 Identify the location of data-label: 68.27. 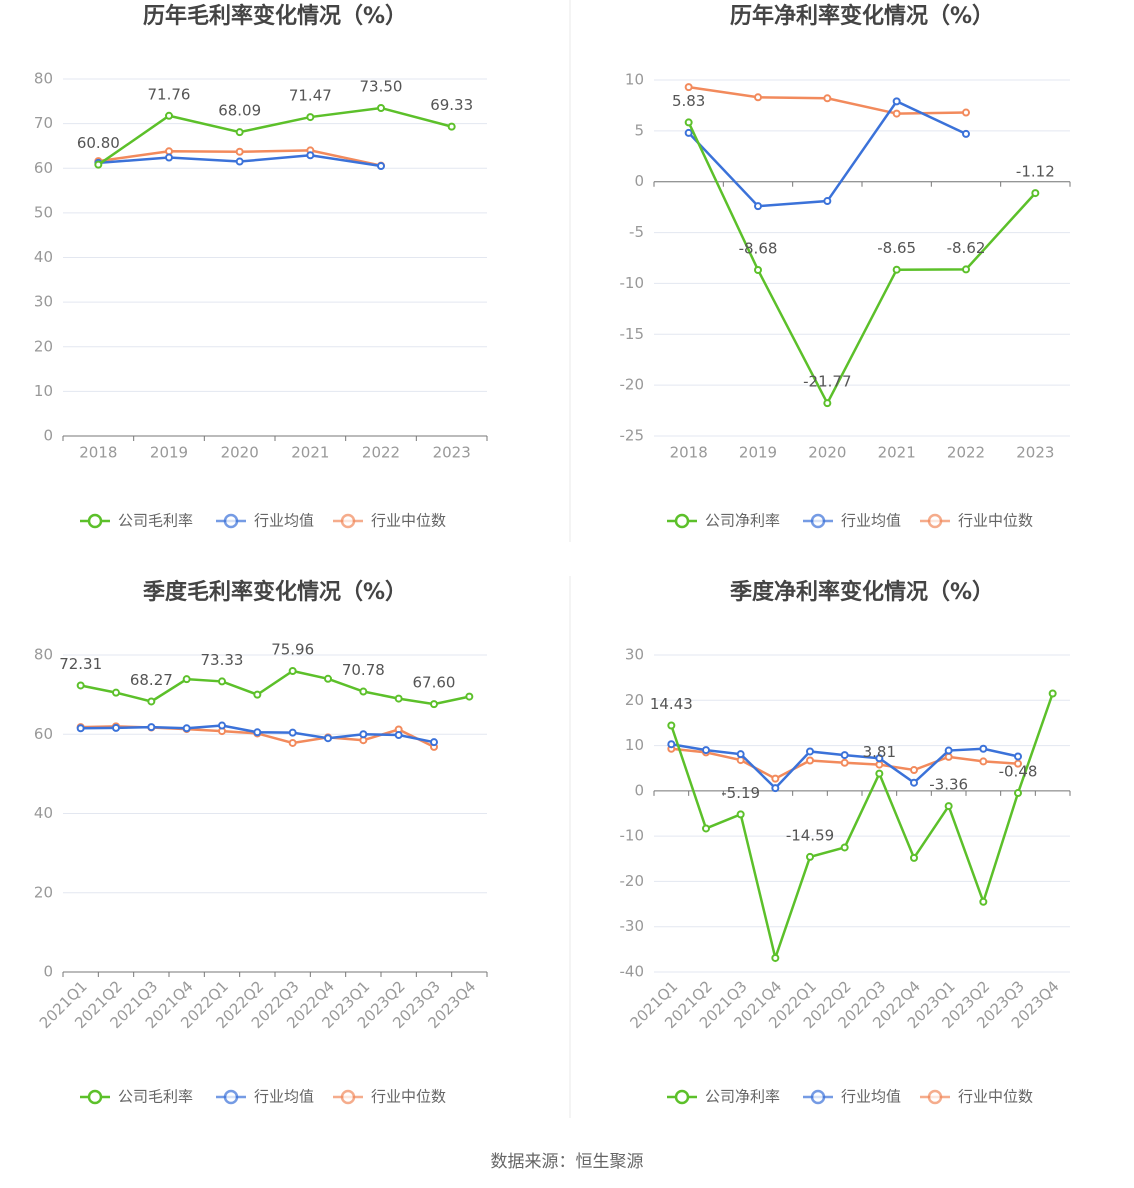
(151, 680).